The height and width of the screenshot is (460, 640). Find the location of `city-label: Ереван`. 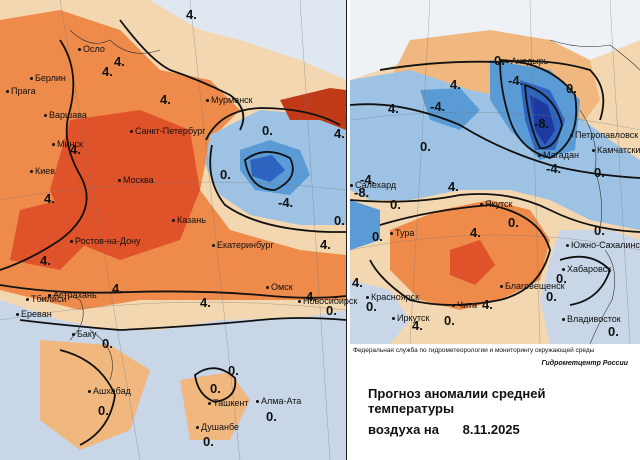

city-label: Ереван is located at coordinates (34, 314).